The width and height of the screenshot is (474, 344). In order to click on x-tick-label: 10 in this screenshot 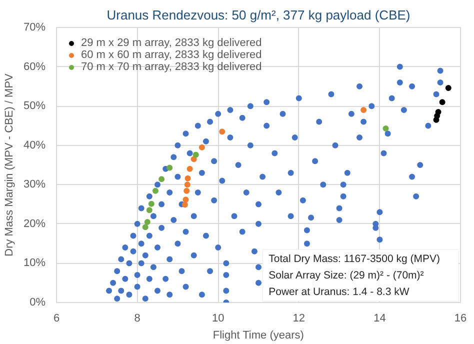, I will do `click(218, 318)`.